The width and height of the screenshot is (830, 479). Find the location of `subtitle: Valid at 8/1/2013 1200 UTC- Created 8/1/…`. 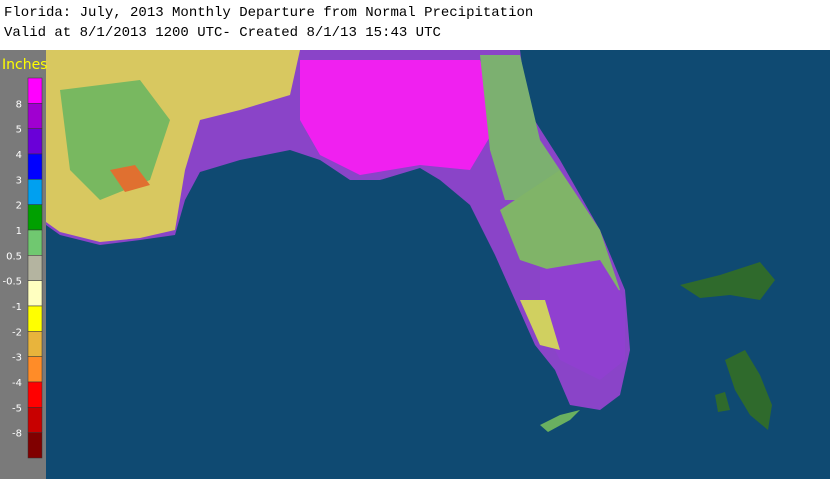

subtitle: Valid at 8/1/2013 1200 UTC- Created 8/1/… is located at coordinates (222, 33).